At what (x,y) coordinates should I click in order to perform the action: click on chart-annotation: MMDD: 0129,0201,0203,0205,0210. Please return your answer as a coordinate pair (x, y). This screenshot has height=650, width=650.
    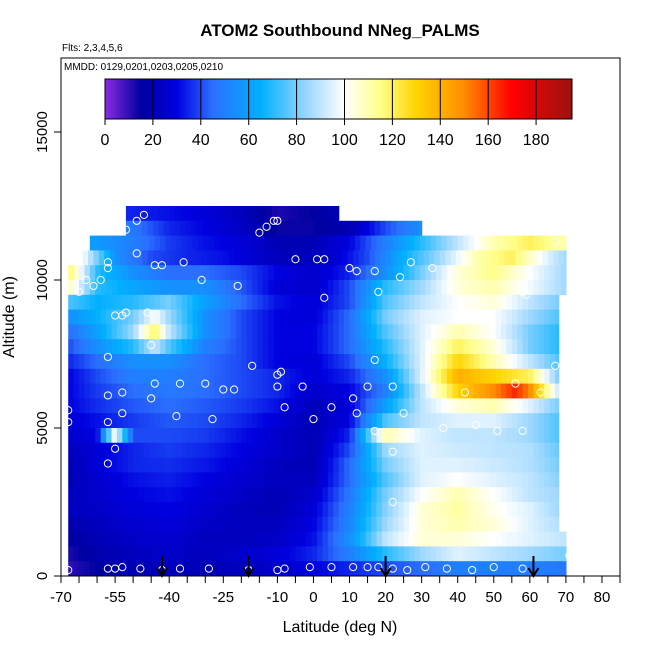
    Looking at the image, I should click on (143, 67).